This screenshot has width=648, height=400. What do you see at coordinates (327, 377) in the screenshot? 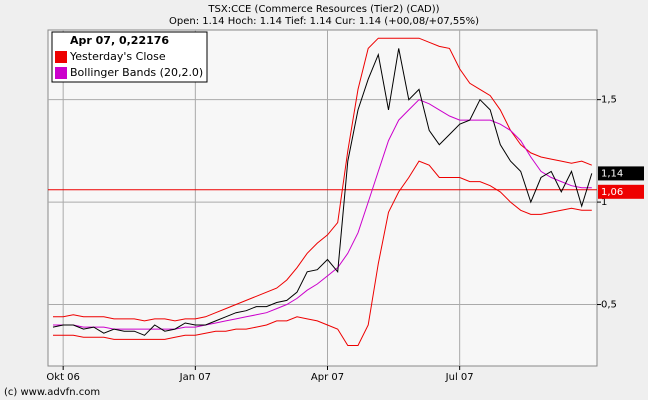
I see `x-tick-label: Apr 07` at bounding box center [327, 377].